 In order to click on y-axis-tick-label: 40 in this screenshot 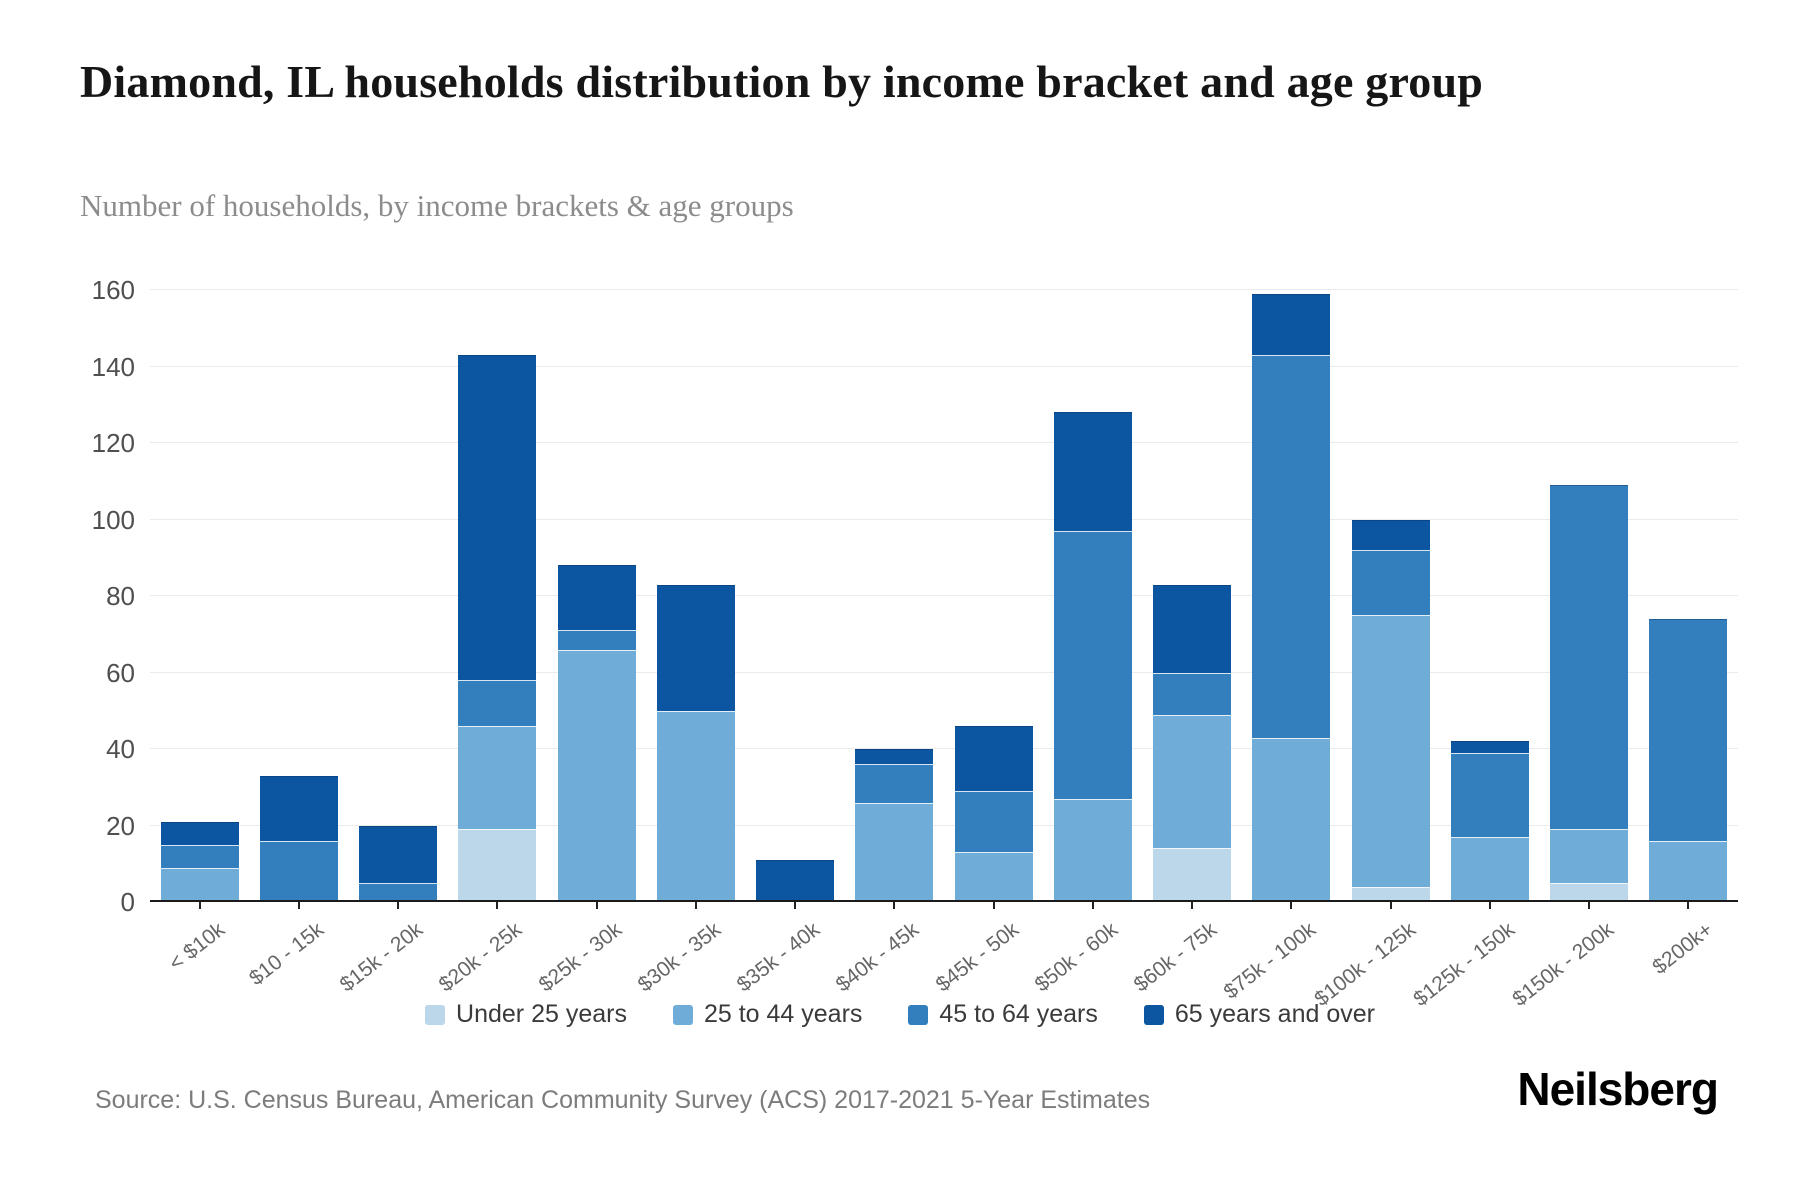, I will do `click(120, 749)`.